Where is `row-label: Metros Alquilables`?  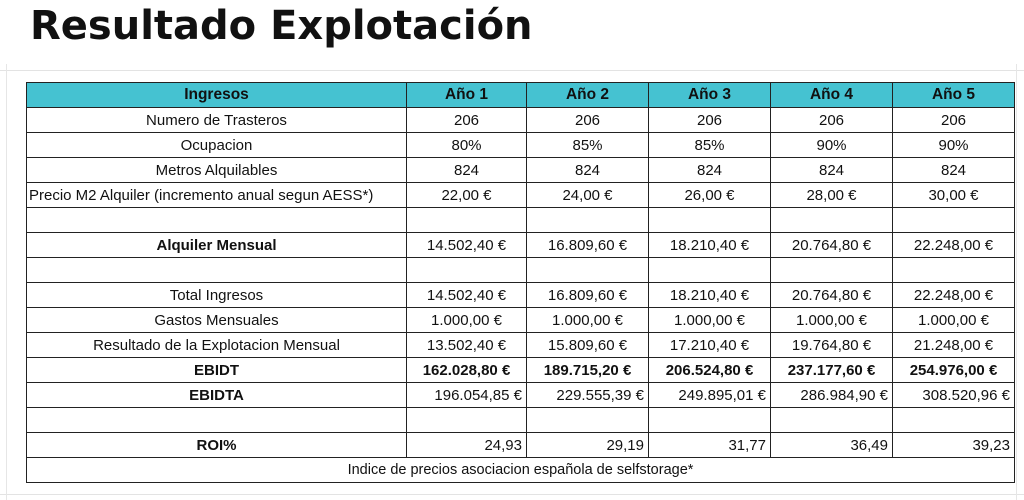 row-label: Metros Alquilables is located at coordinates (216, 170).